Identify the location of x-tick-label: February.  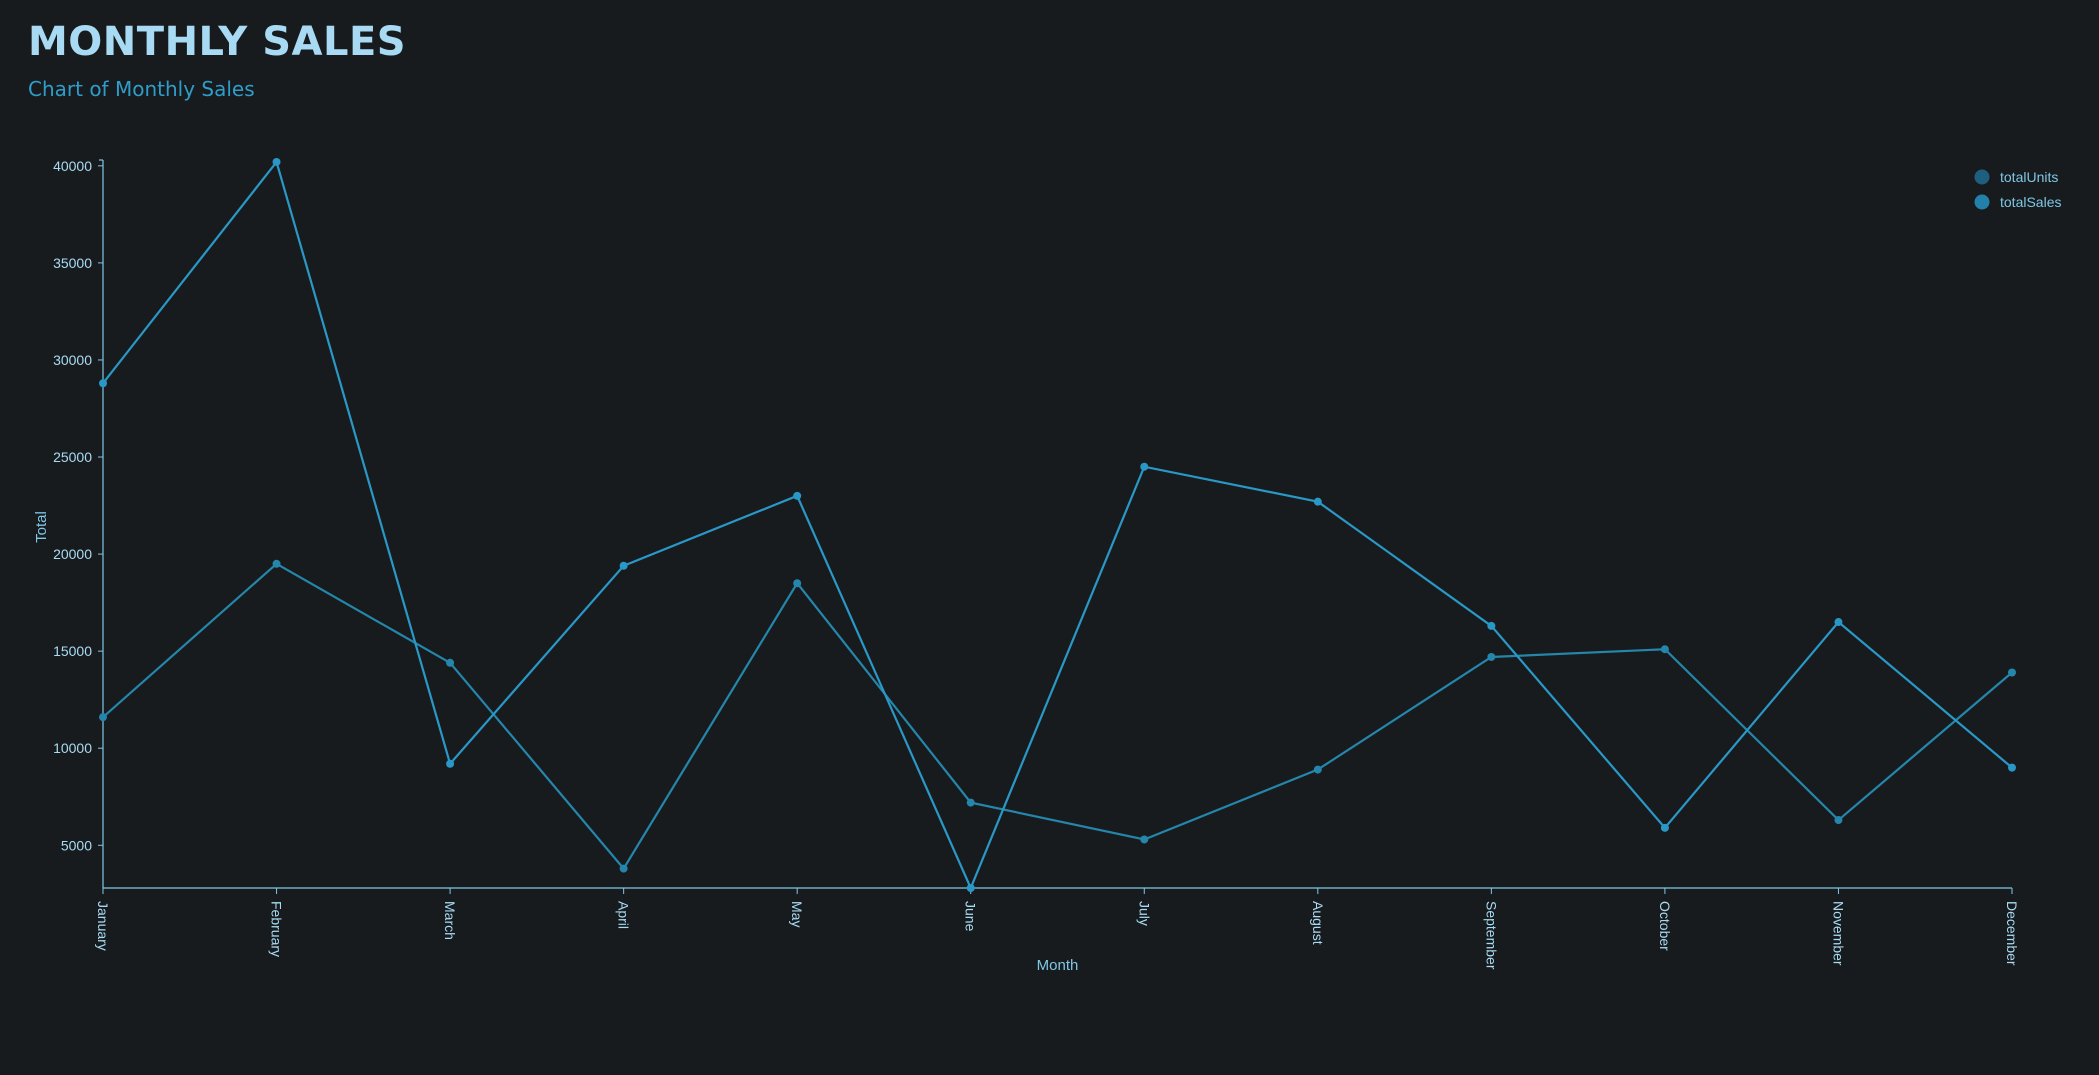
(277, 929).